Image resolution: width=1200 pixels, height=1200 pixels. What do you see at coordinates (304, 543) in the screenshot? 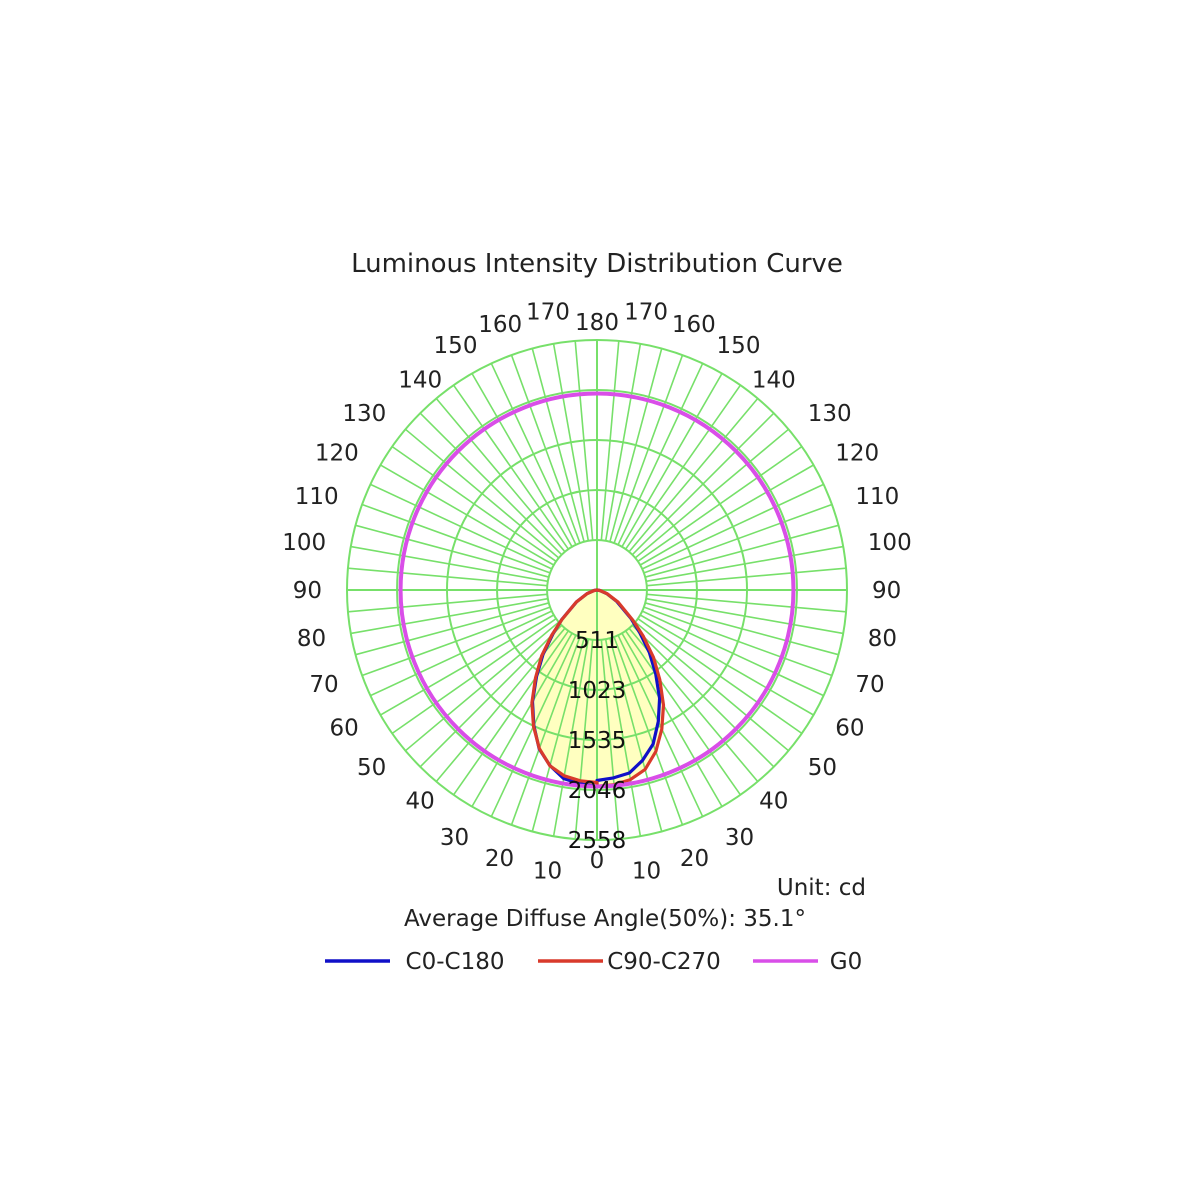
I see `angle-tick-label: 100` at bounding box center [304, 543].